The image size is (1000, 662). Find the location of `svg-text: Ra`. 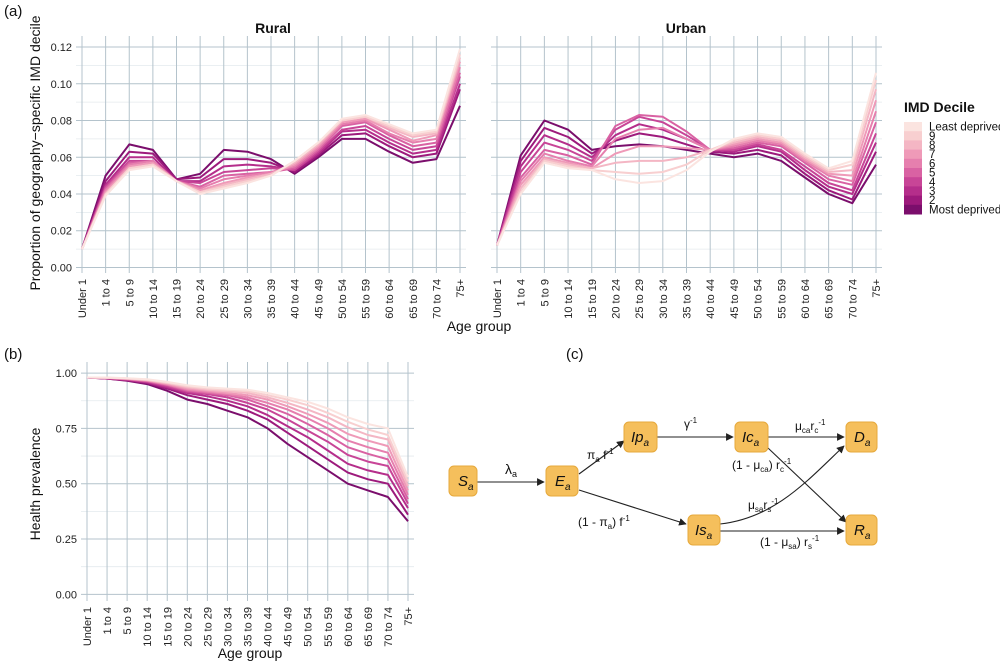

svg-text: Ra is located at coordinates (862, 532).